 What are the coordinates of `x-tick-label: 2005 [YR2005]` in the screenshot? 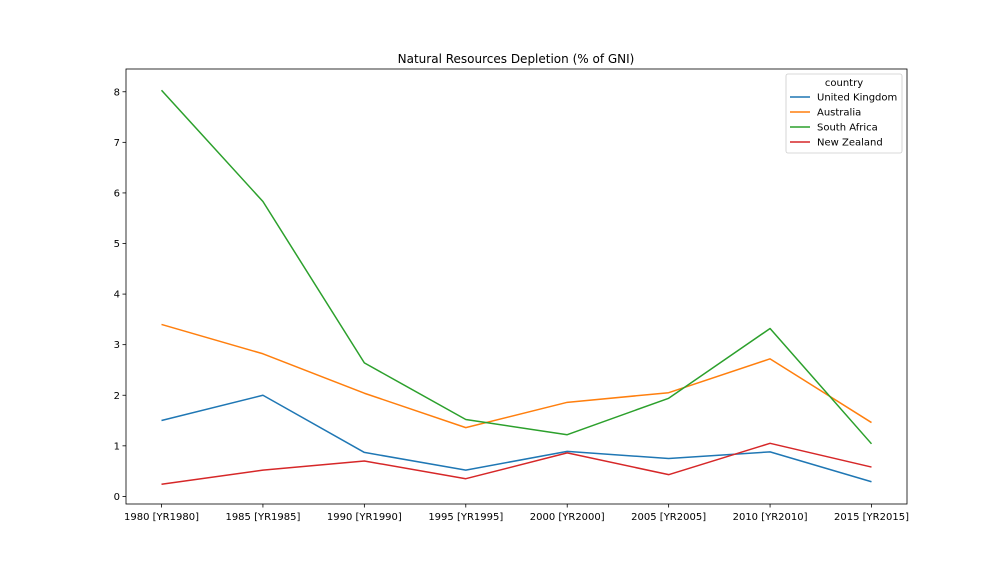 It's located at (668, 517).